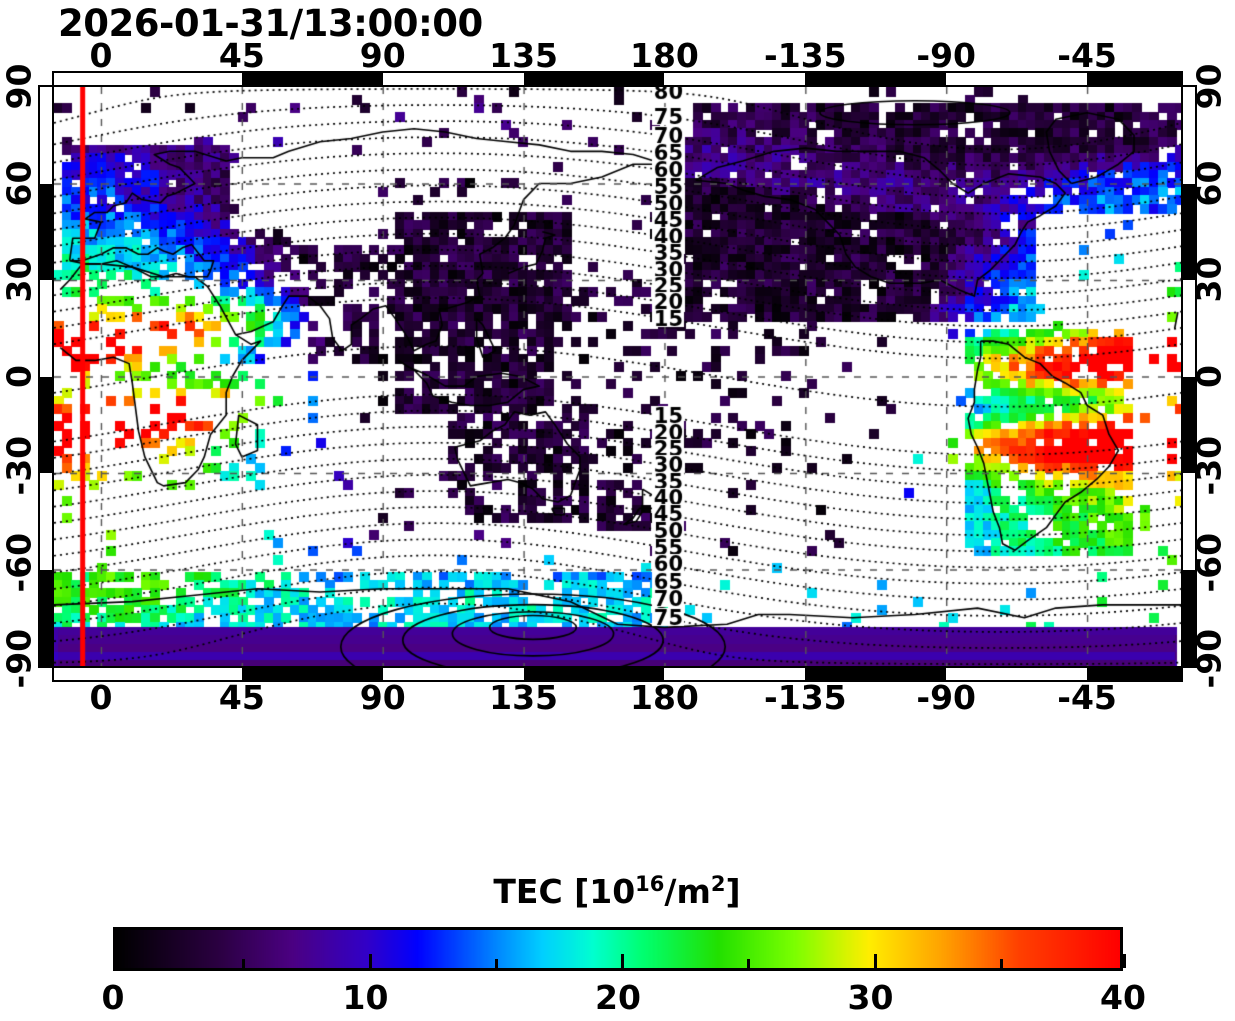 The width and height of the screenshot is (1235, 1021). I want to click on colorbar-title-mid: /m, so click(687, 891).